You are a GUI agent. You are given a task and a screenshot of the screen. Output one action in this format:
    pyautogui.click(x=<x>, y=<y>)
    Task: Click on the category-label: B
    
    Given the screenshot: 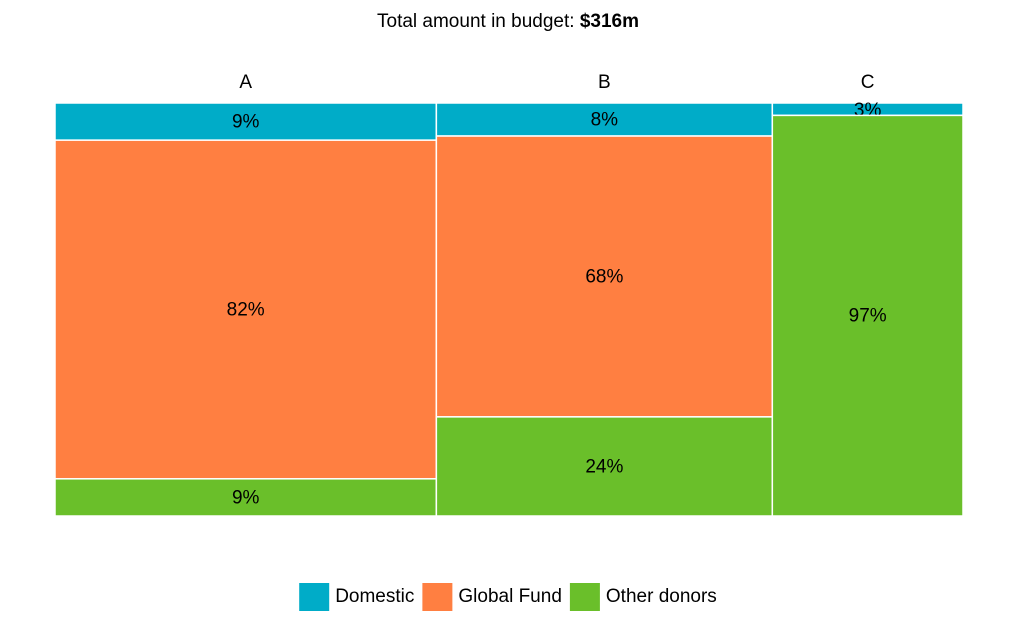 What is the action you would take?
    pyautogui.click(x=604, y=82)
    